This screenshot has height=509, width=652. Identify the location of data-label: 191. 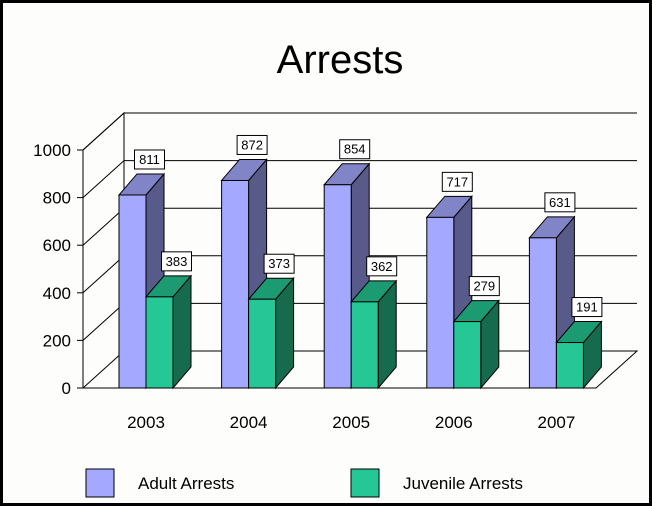
(587, 307).